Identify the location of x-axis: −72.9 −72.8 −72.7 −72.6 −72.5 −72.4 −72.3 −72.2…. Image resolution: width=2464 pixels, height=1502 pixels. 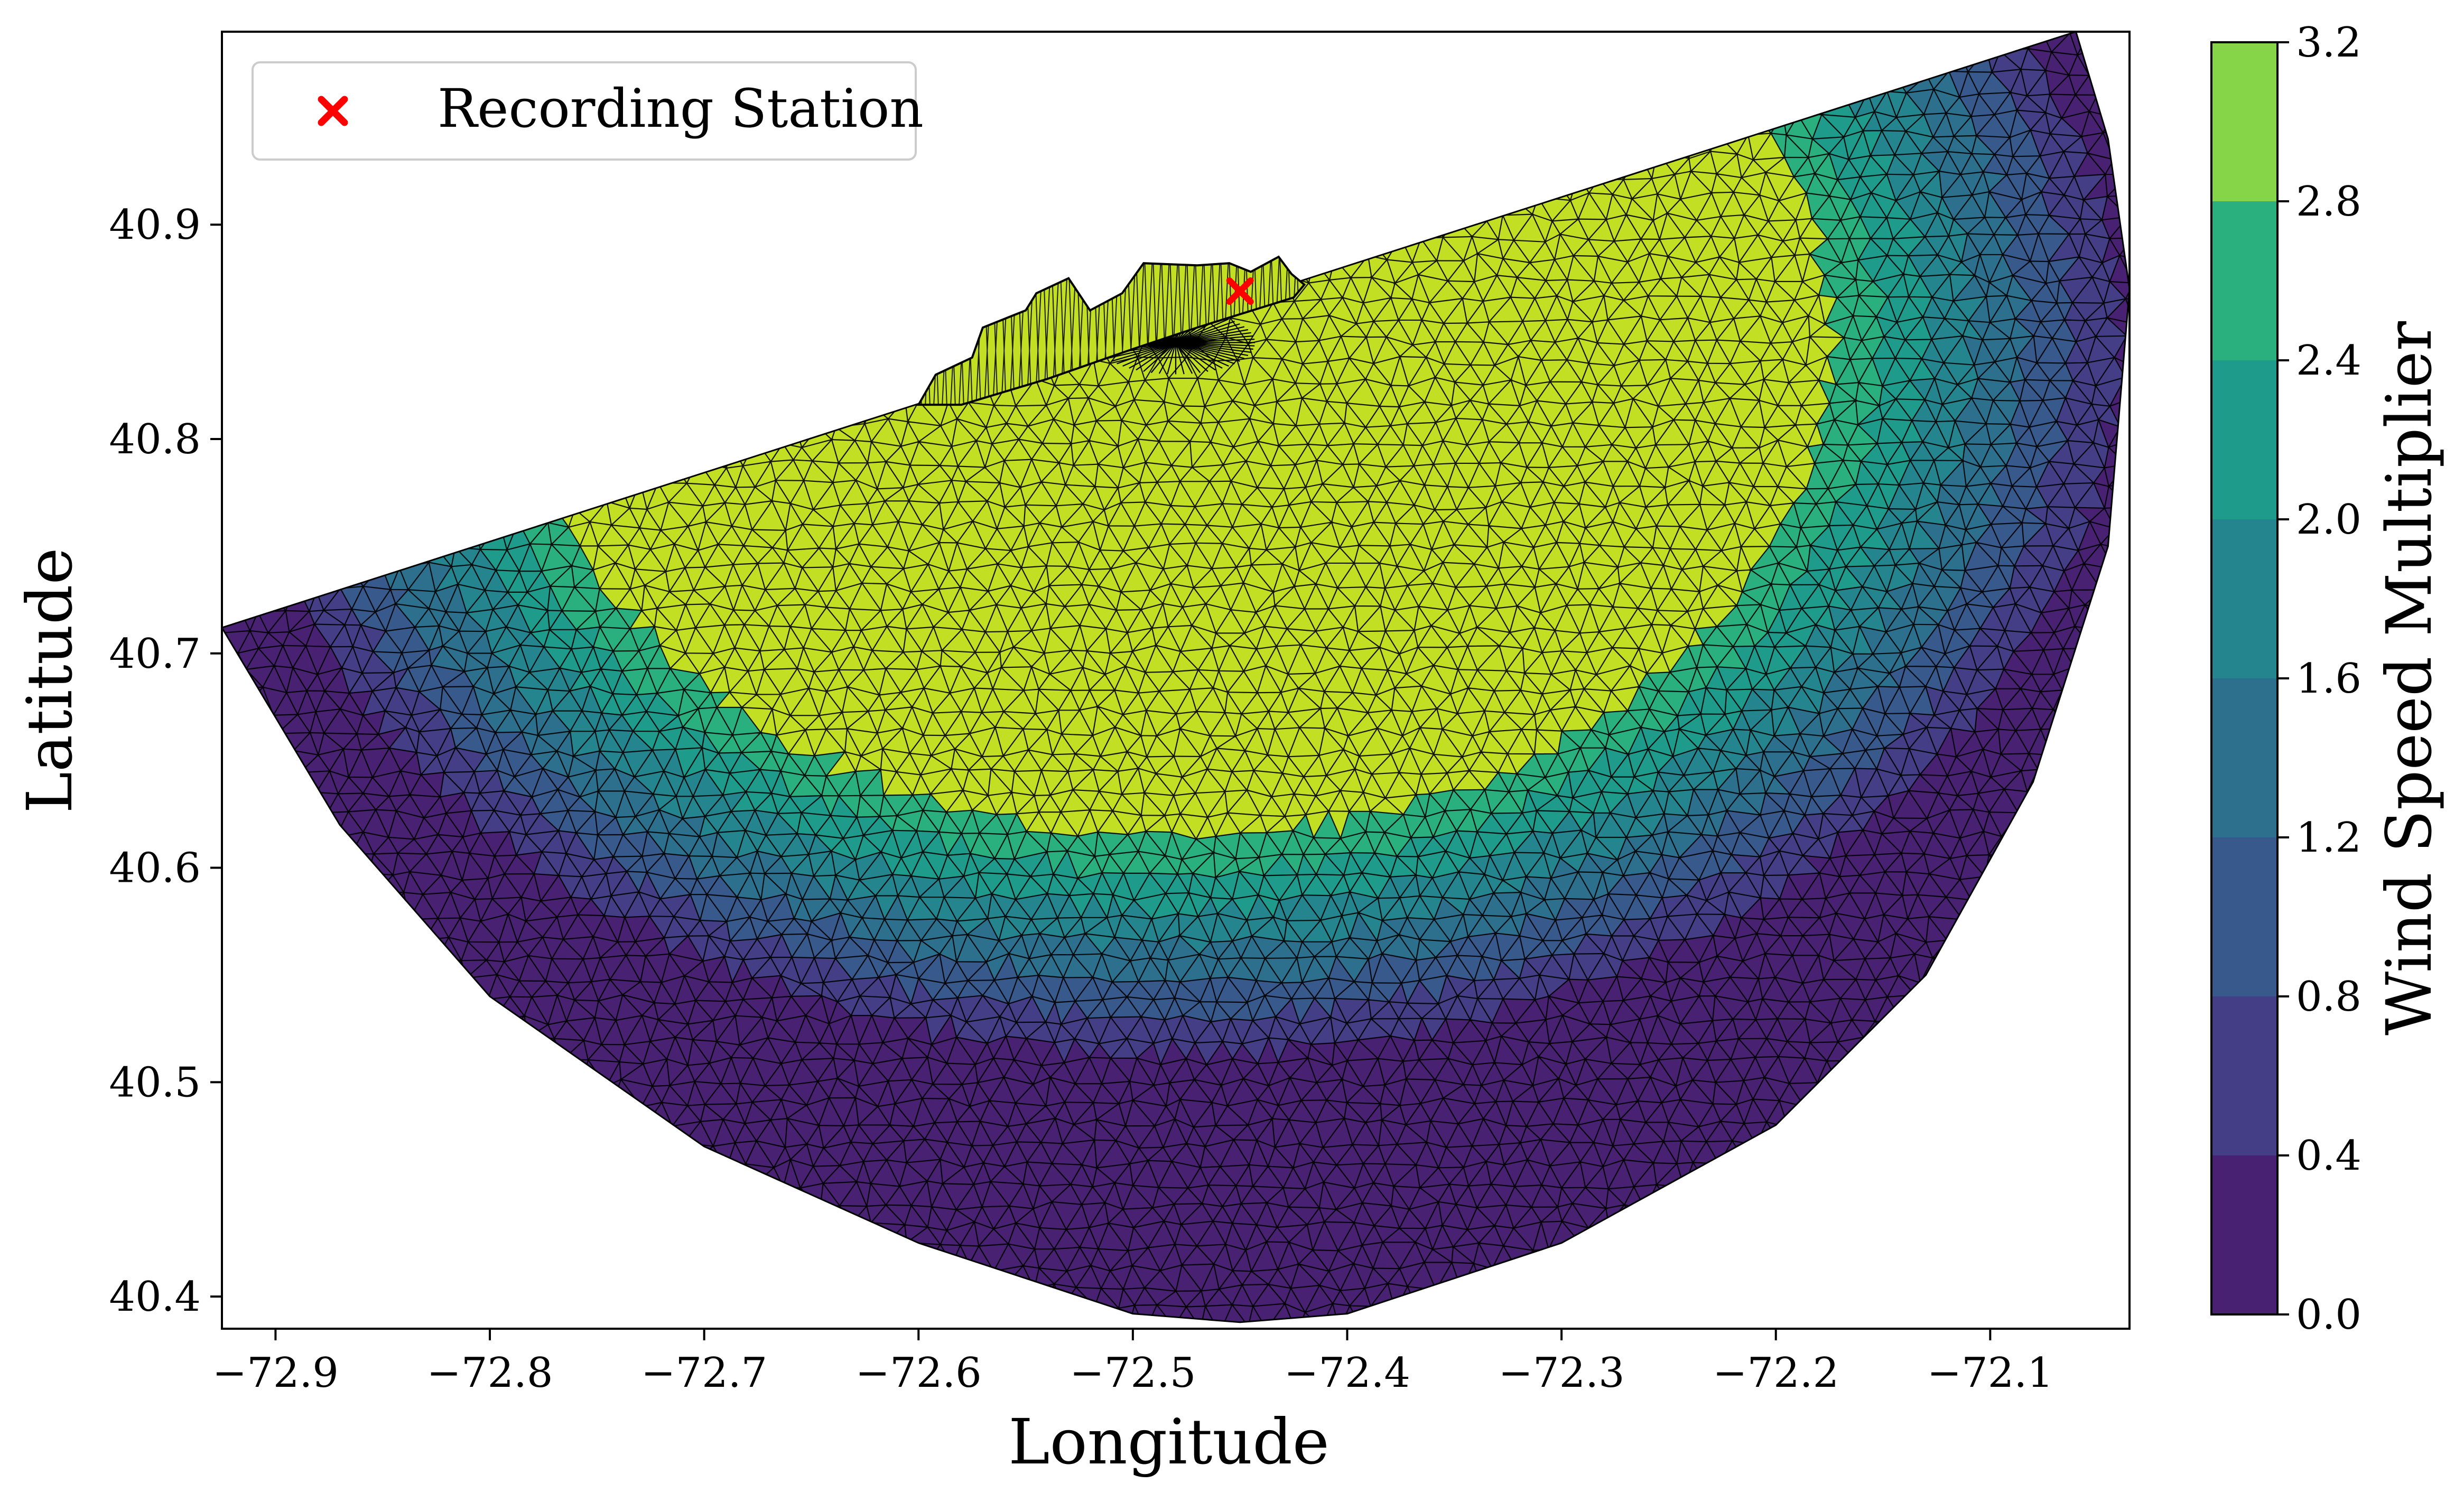
(1132, 1363).